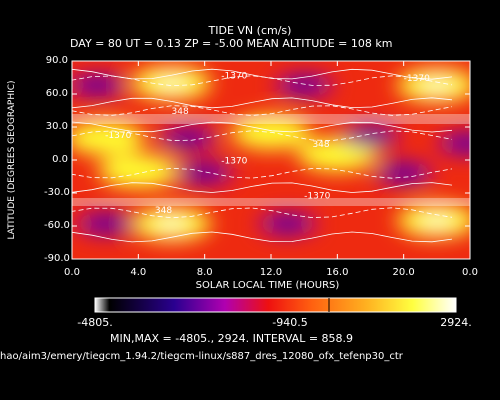  I want to click on y-tick-label: 90.0, so click(56, 60).